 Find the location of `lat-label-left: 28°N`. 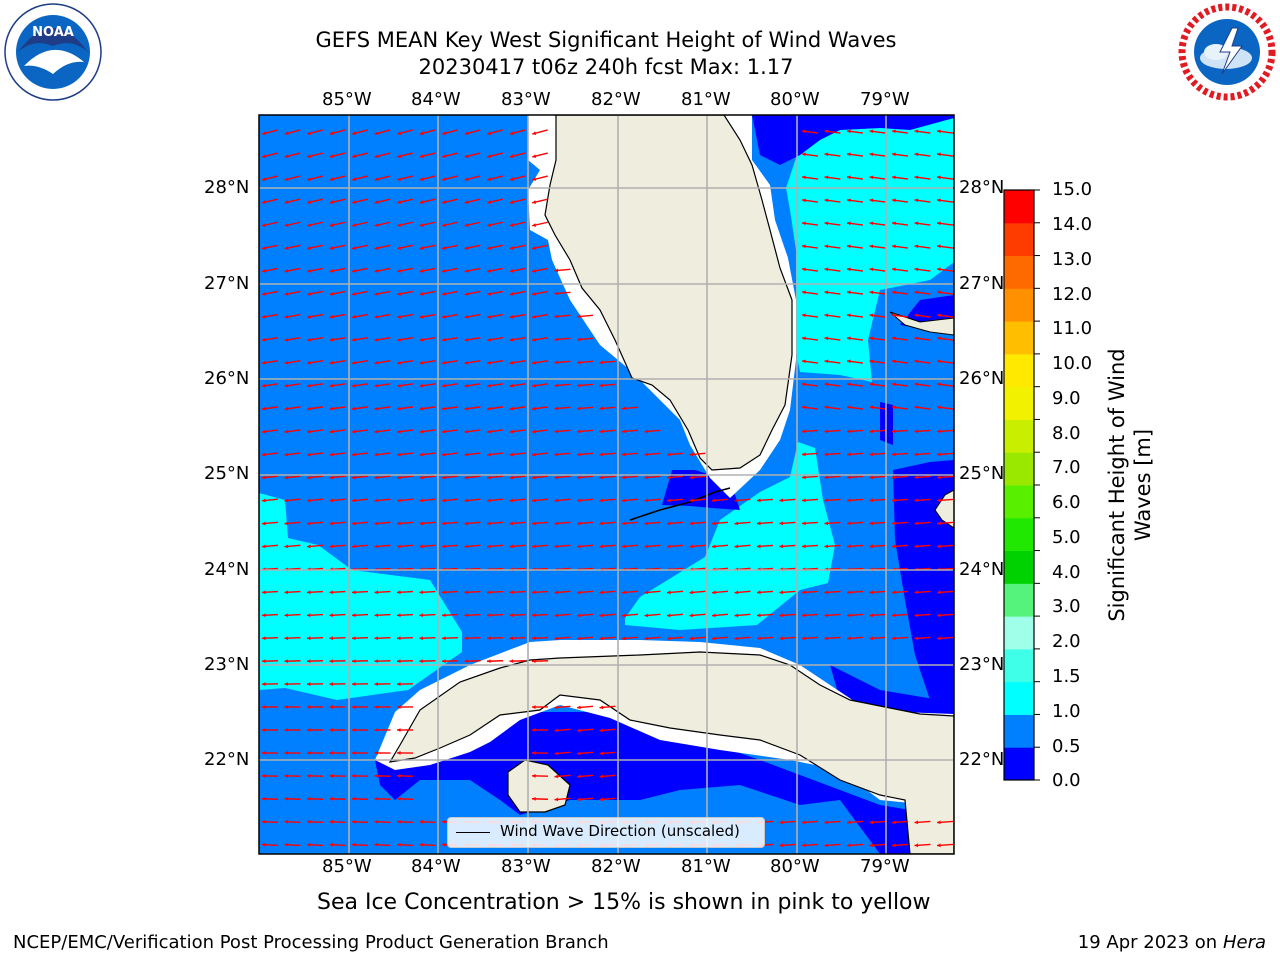

lat-label-left: 28°N is located at coordinates (227, 187).